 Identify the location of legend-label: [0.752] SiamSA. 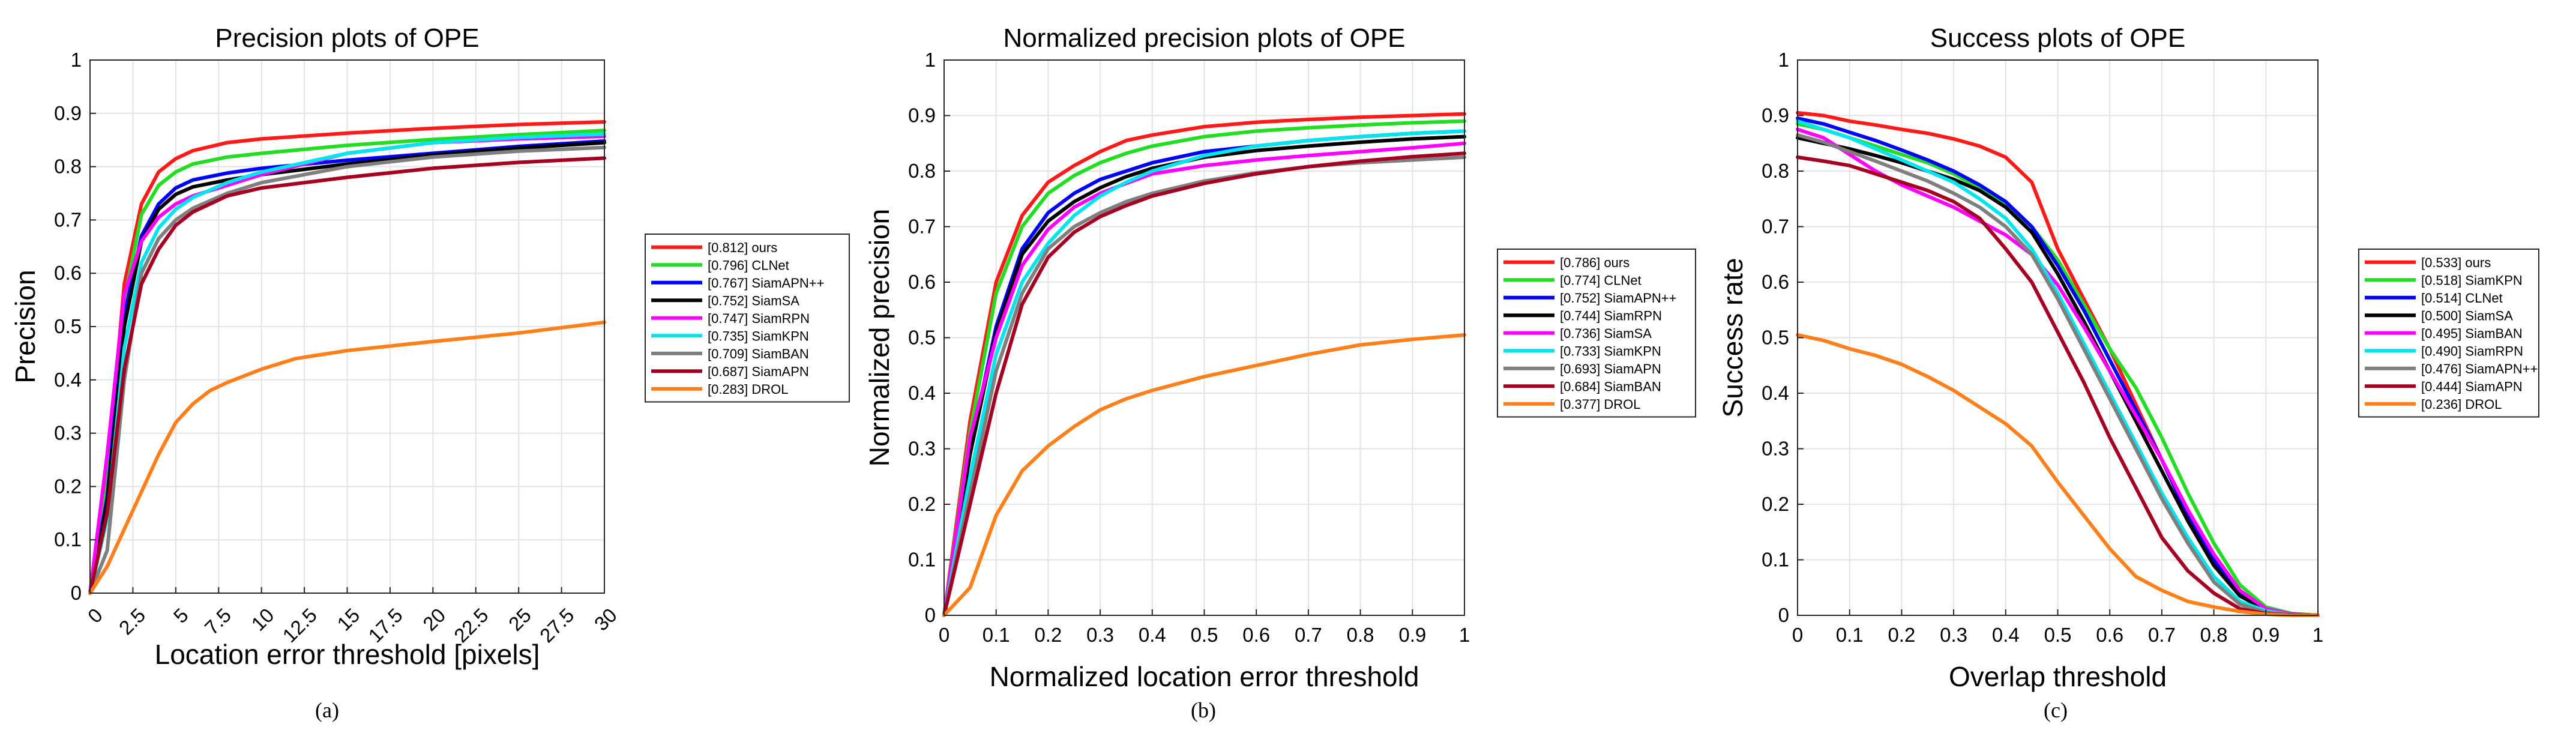
(753, 300).